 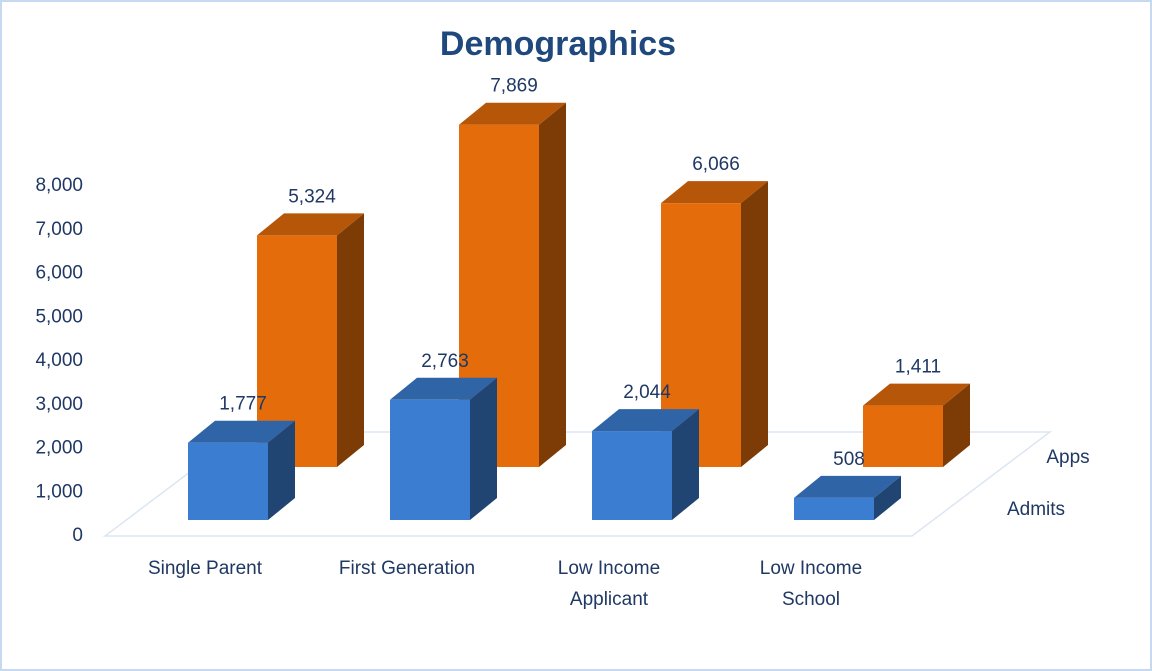 What do you see at coordinates (59, 404) in the screenshot?
I see `y-tick-label: 3,000` at bounding box center [59, 404].